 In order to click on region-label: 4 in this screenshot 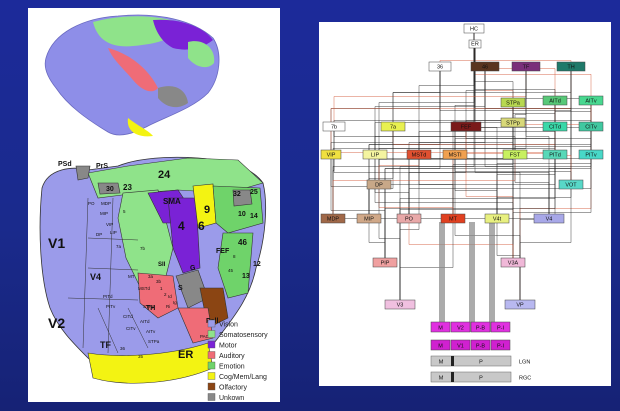, I will do `click(181, 226)`.